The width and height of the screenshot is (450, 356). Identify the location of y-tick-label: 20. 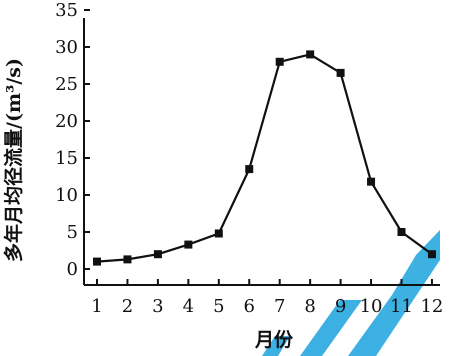
(66, 121).